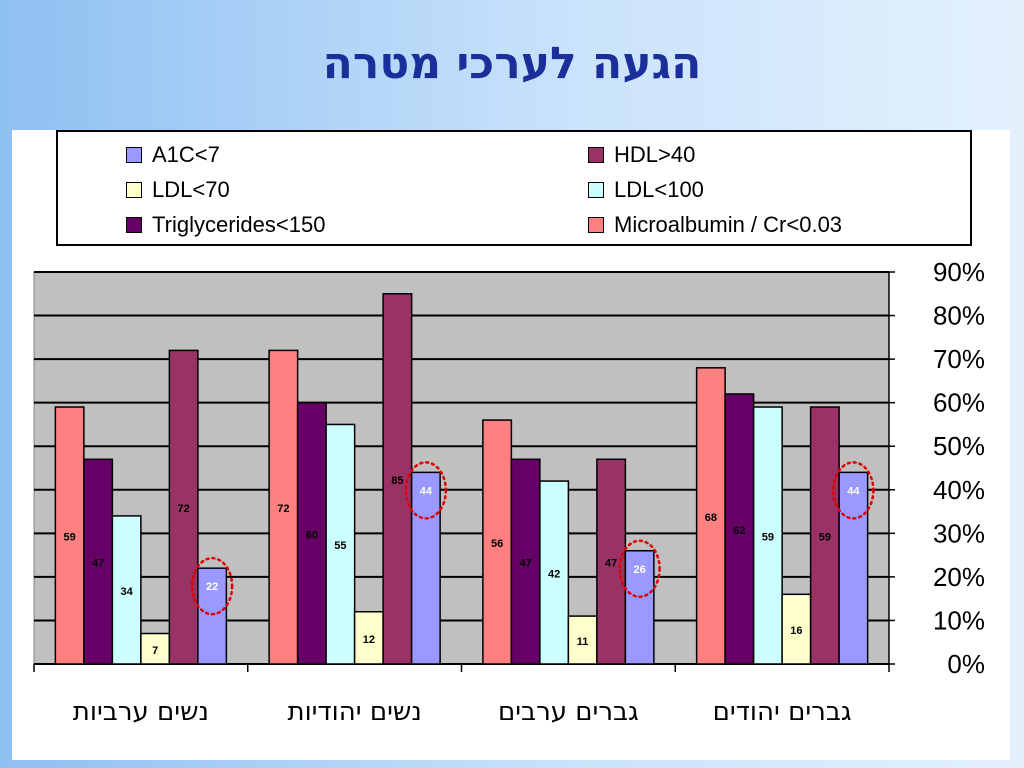  What do you see at coordinates (355, 712) in the screenshot?
I see `x-tick-label: נשים יהודיות` at bounding box center [355, 712].